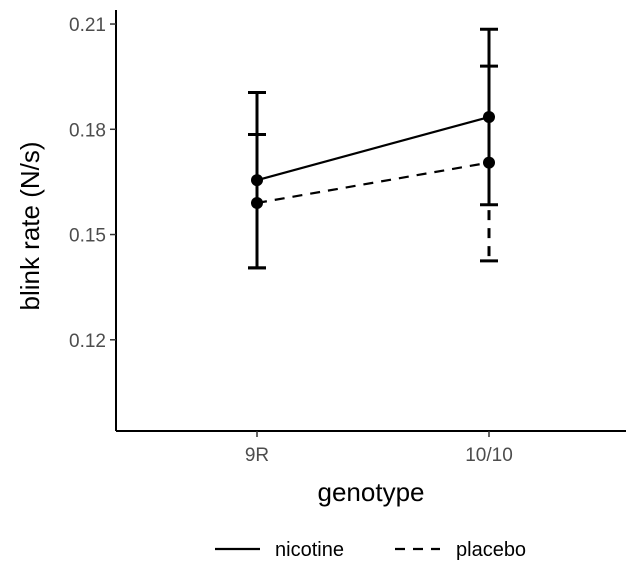  I want to click on legend-label-placebo: placebo, so click(491, 550).